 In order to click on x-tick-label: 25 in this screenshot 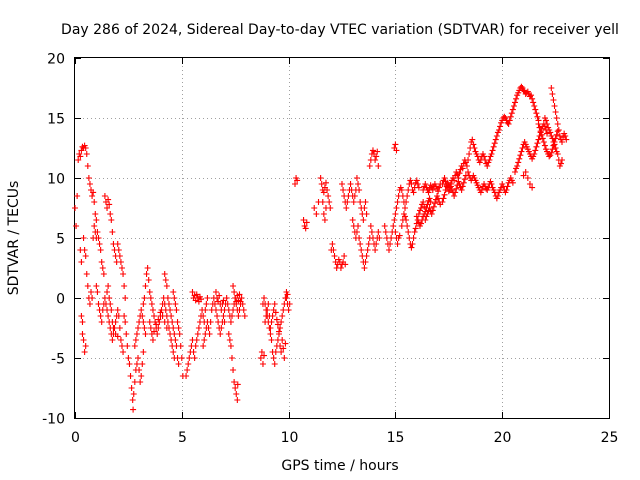, I will do `click(610, 438)`.